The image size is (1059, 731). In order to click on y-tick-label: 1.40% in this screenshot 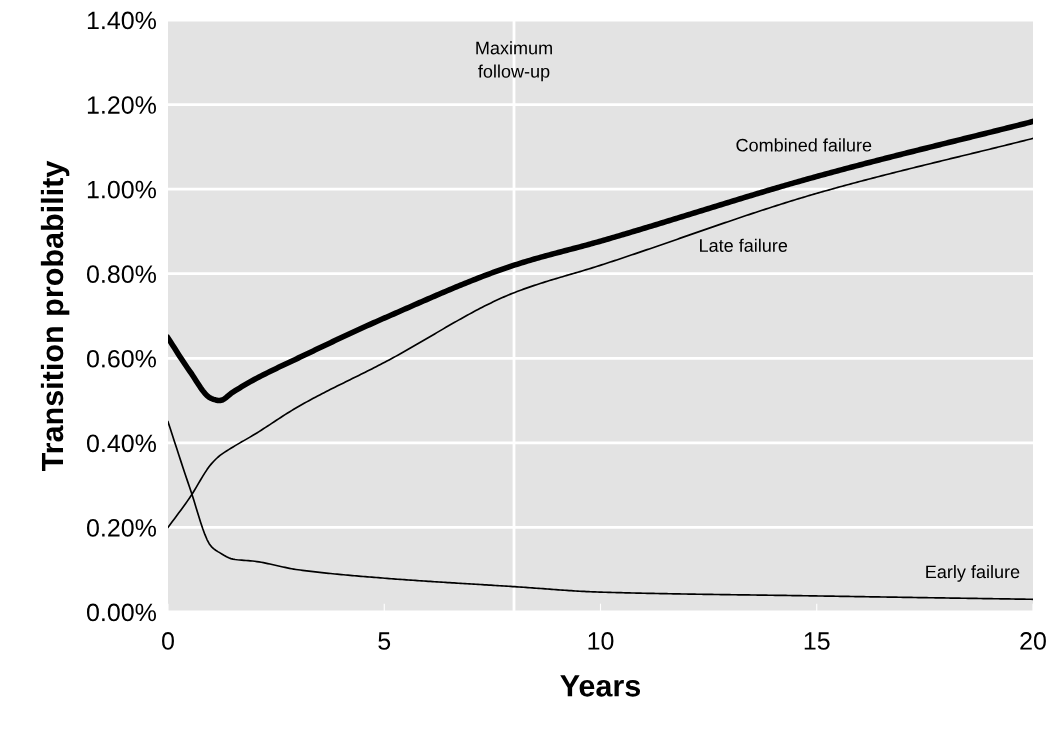, I will do `click(121, 20)`.